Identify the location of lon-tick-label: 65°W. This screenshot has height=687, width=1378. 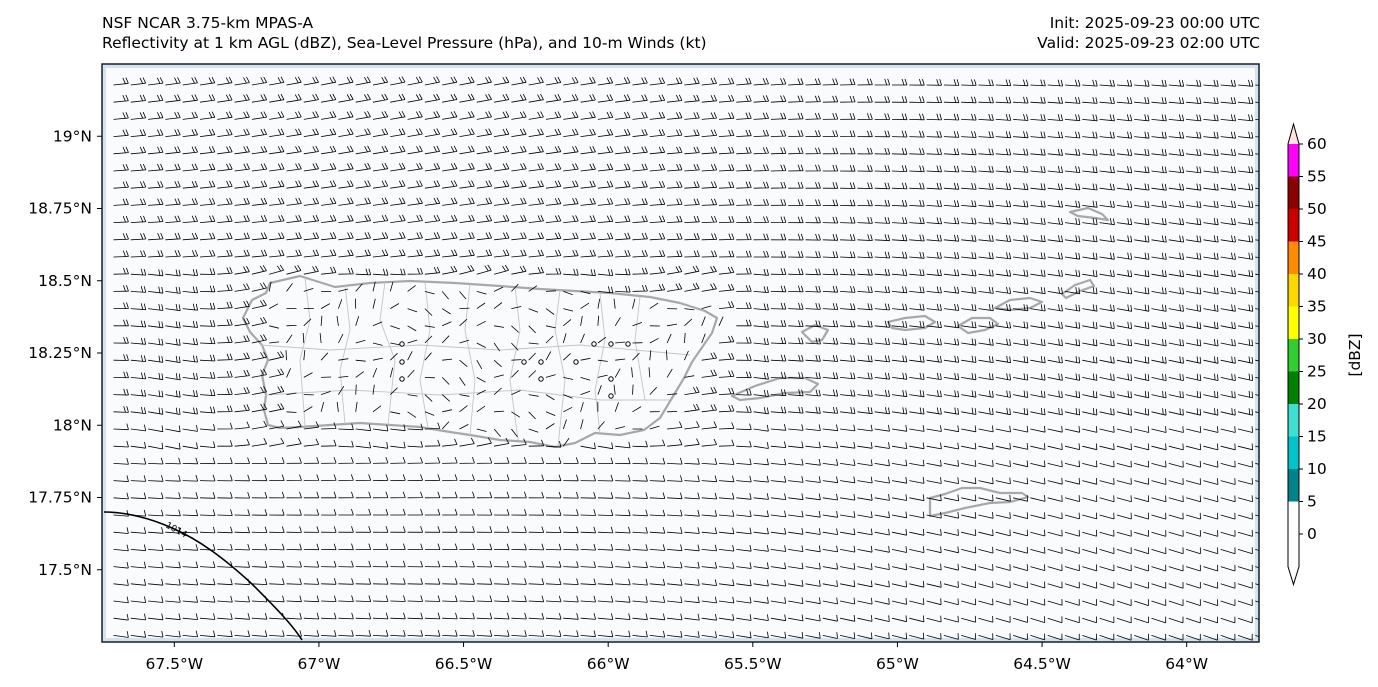
(897, 664).